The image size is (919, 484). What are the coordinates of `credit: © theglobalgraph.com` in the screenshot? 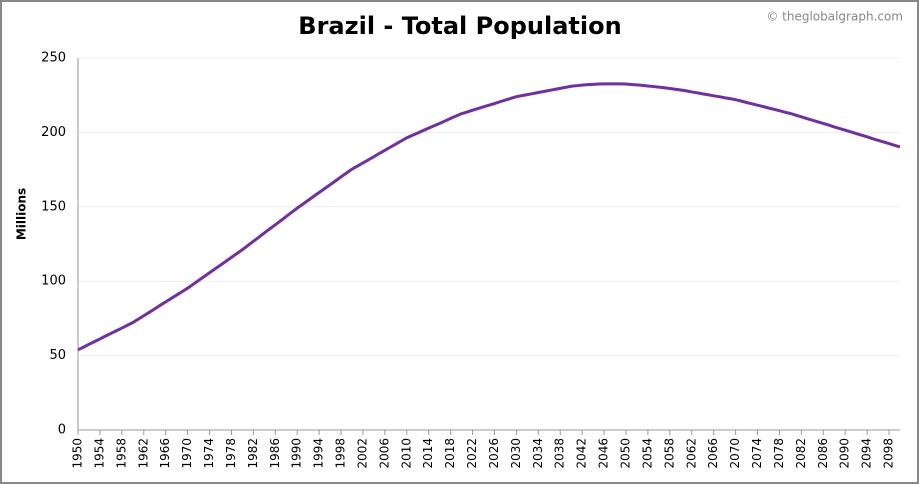 It's located at (834, 17).